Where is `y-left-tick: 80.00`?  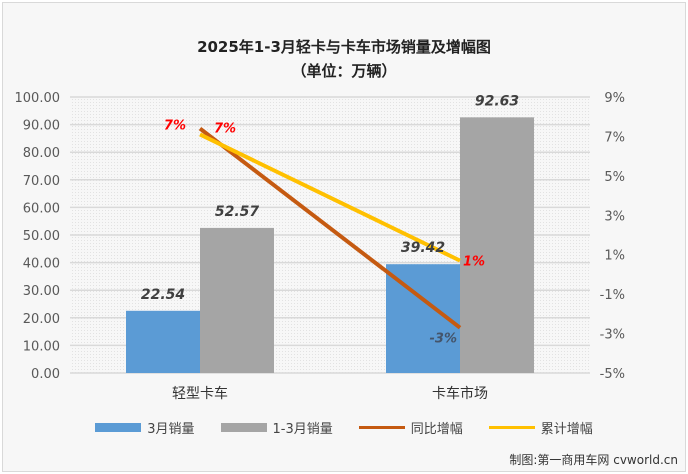
y-left-tick: 80.00 is located at coordinates (41, 153).